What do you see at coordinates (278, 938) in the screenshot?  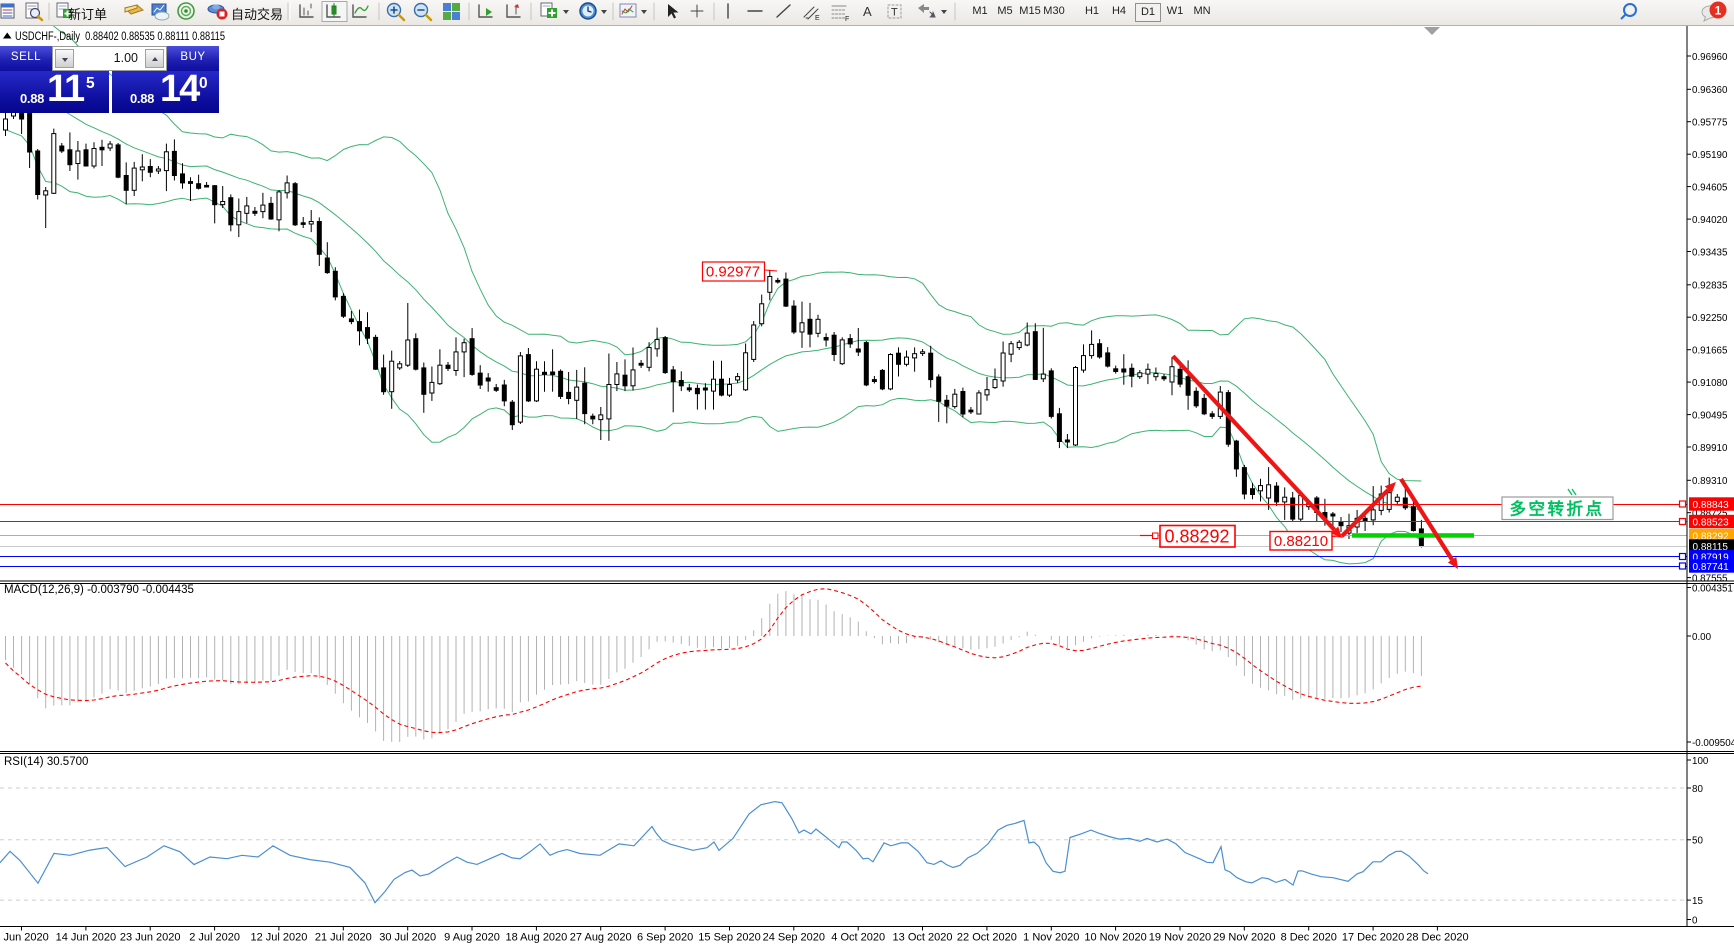 I see `svg-text: 12 Jul 2020` at bounding box center [278, 938].